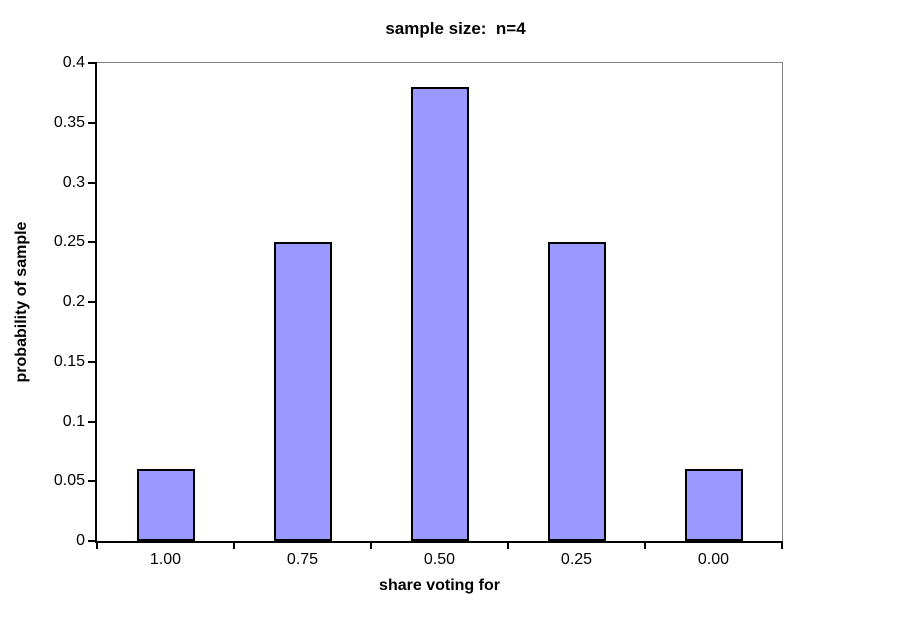  Describe the element at coordinates (439, 585) in the screenshot. I see `x-axis-title: share voting for` at that location.